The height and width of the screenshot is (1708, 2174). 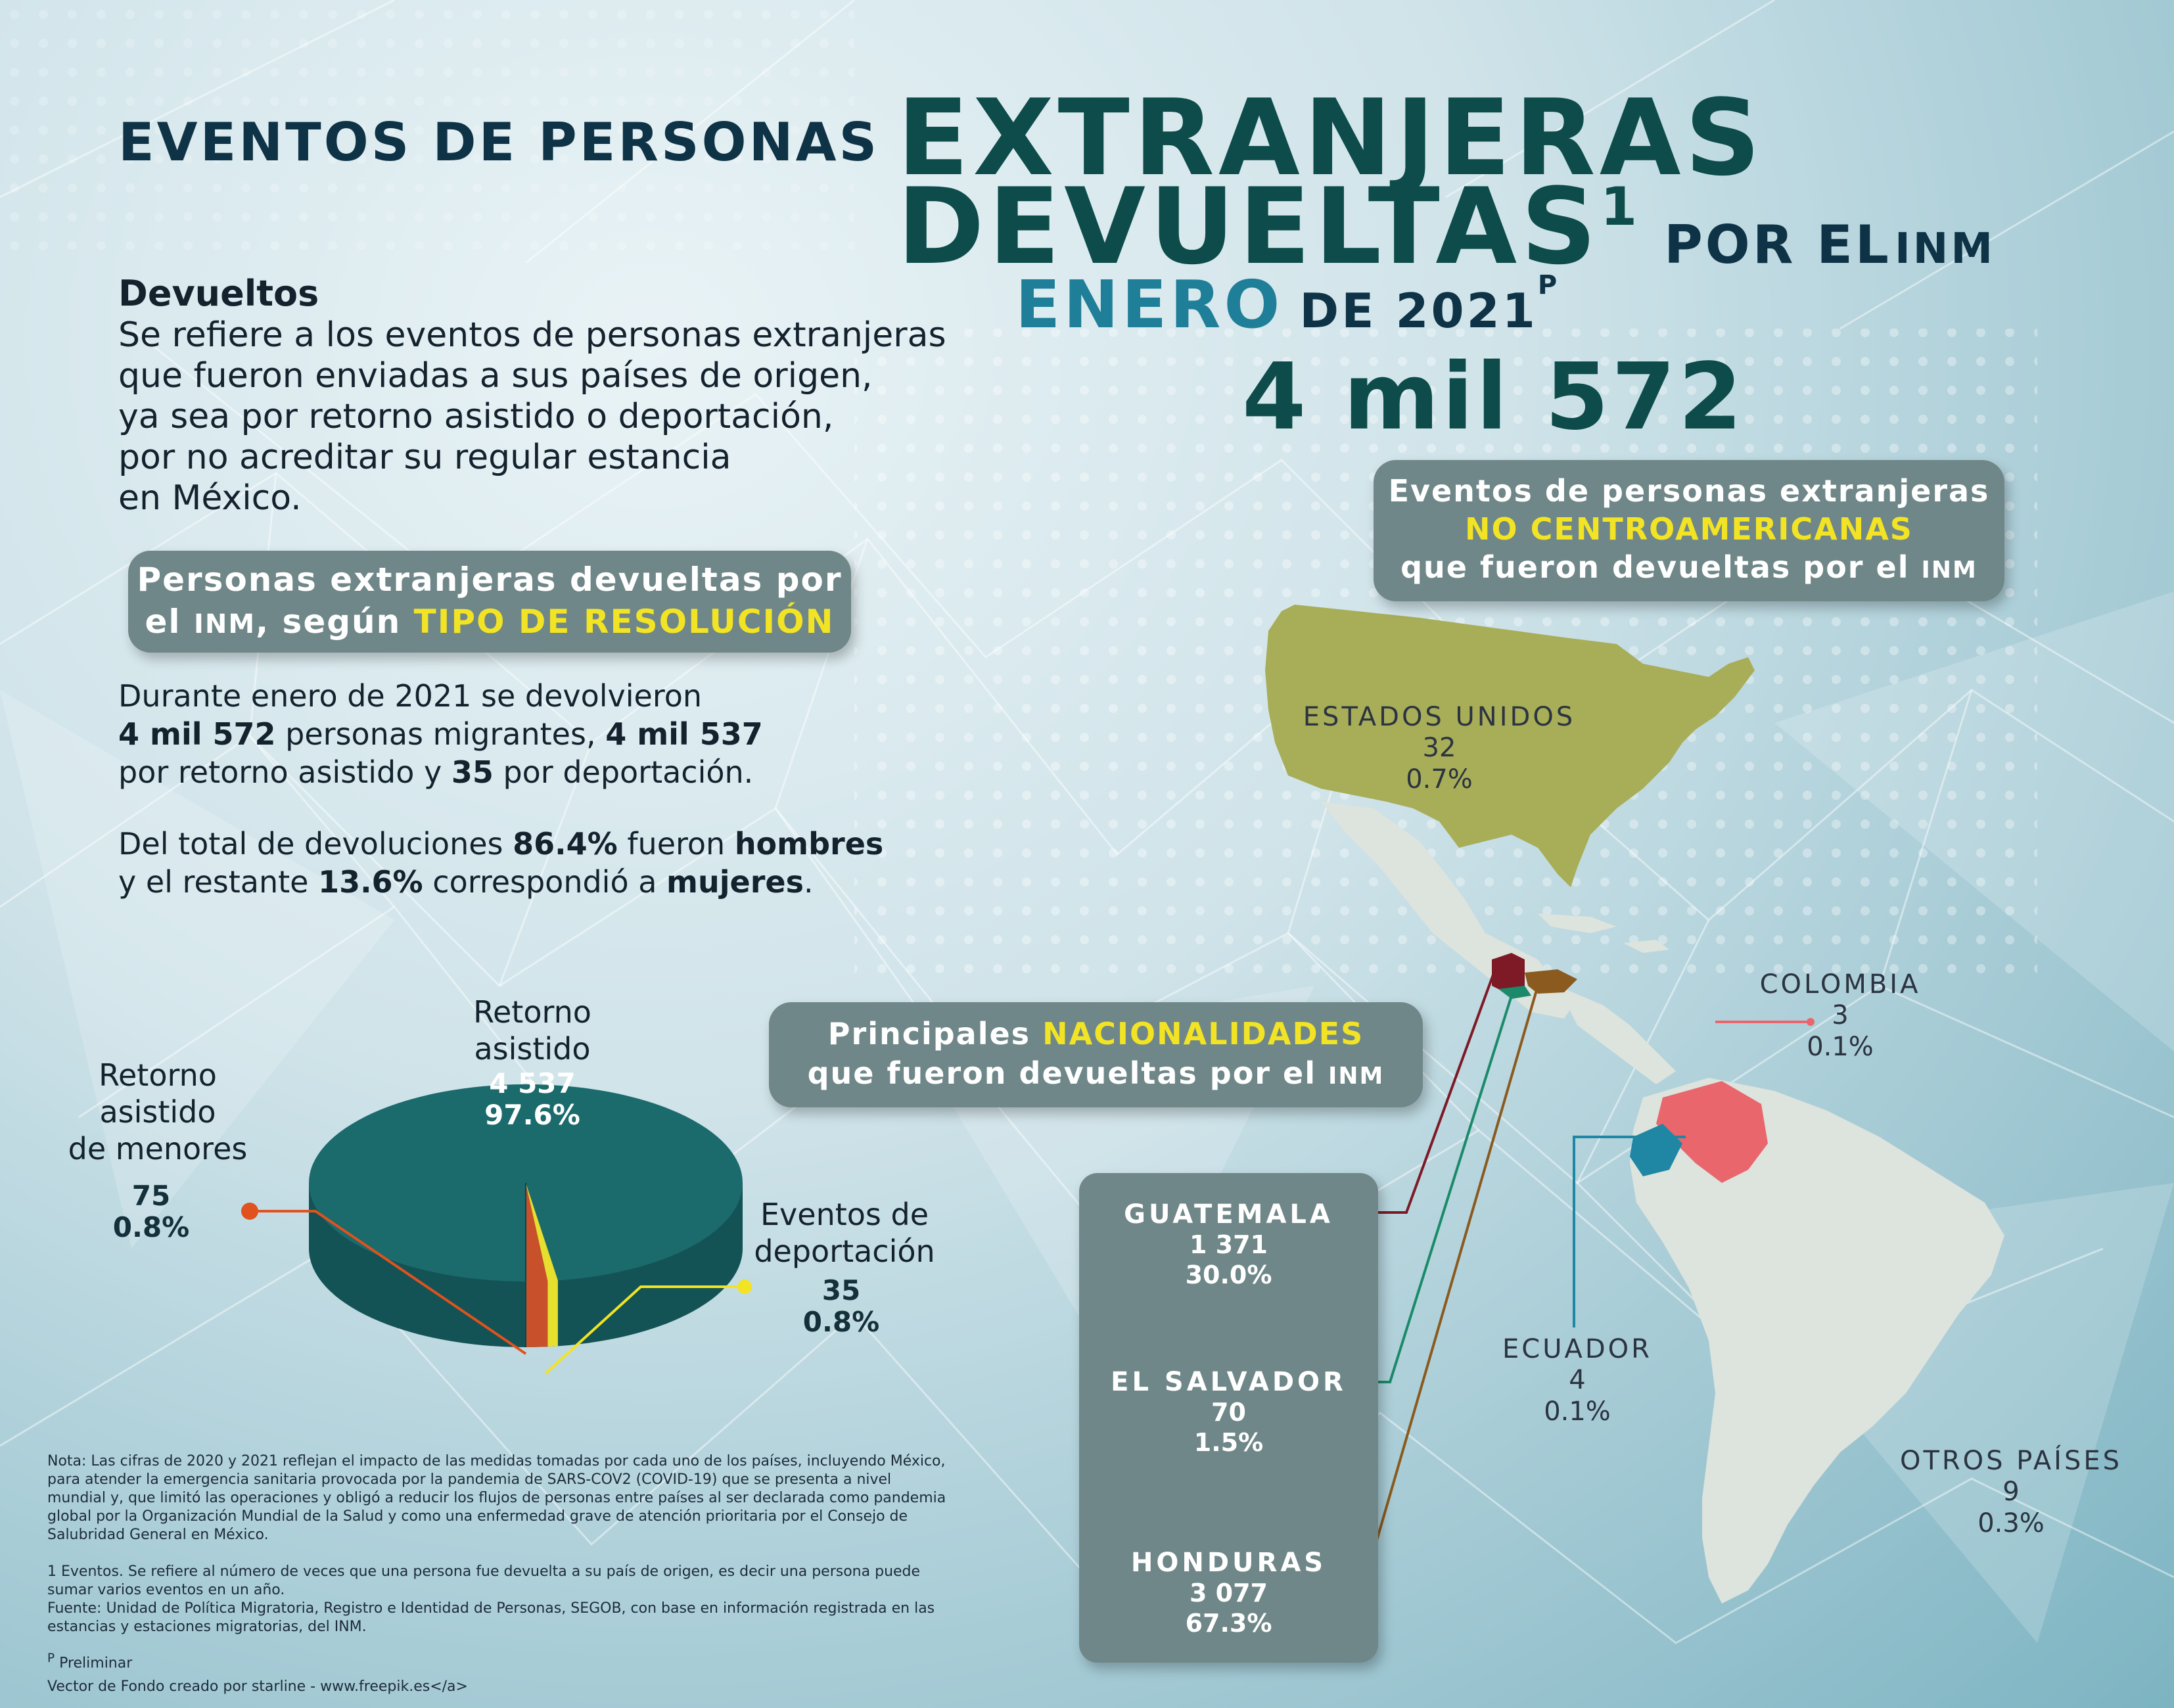 I want to click on central-america-shape, so click(x=1617, y=1035).